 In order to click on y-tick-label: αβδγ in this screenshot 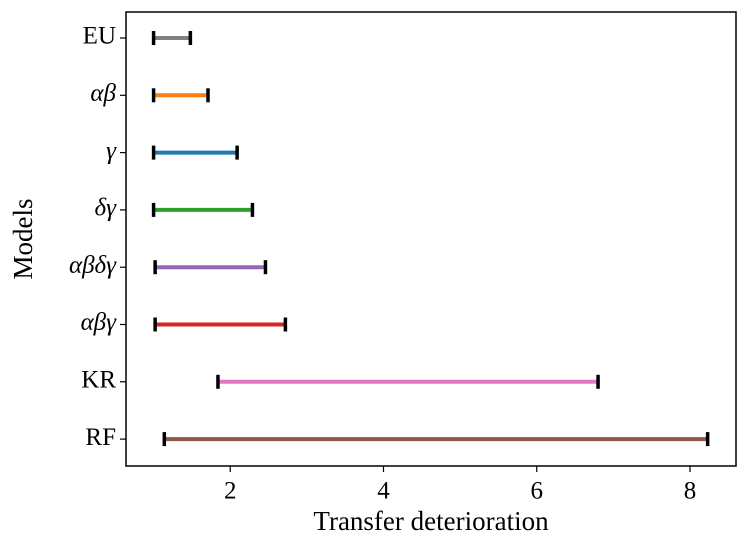, I will do `click(93, 265)`.